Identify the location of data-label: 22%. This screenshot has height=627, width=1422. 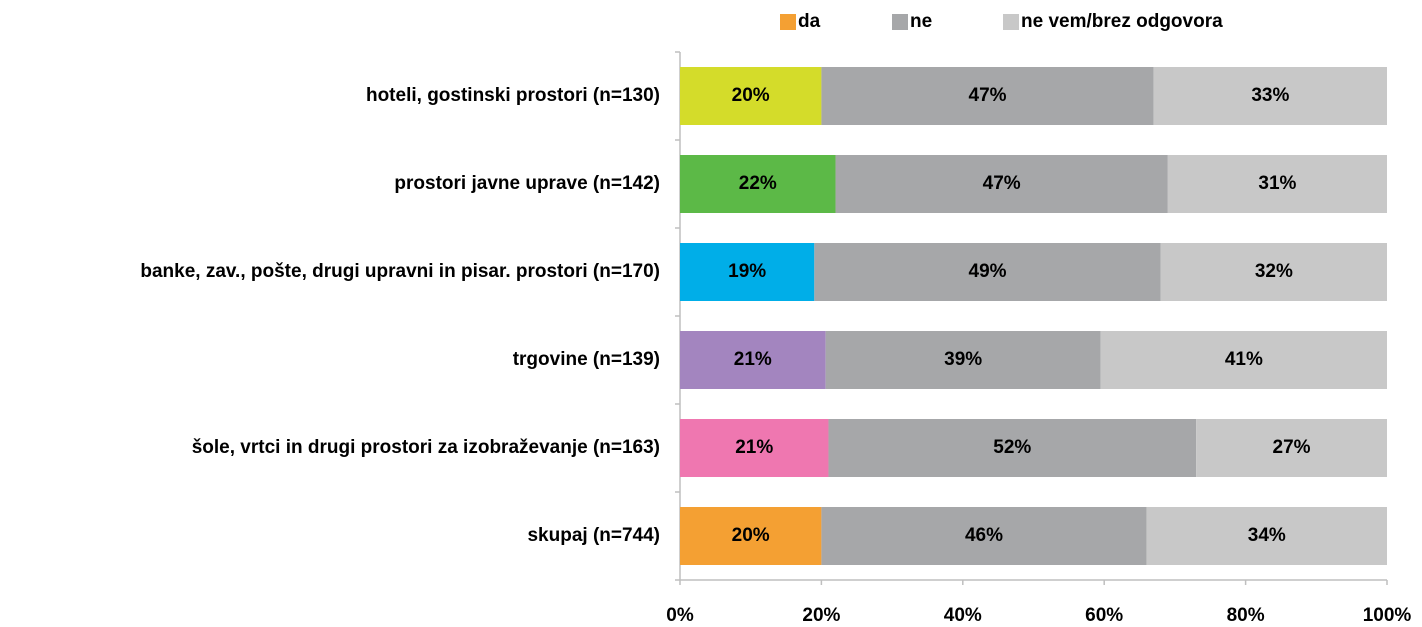
(758, 183).